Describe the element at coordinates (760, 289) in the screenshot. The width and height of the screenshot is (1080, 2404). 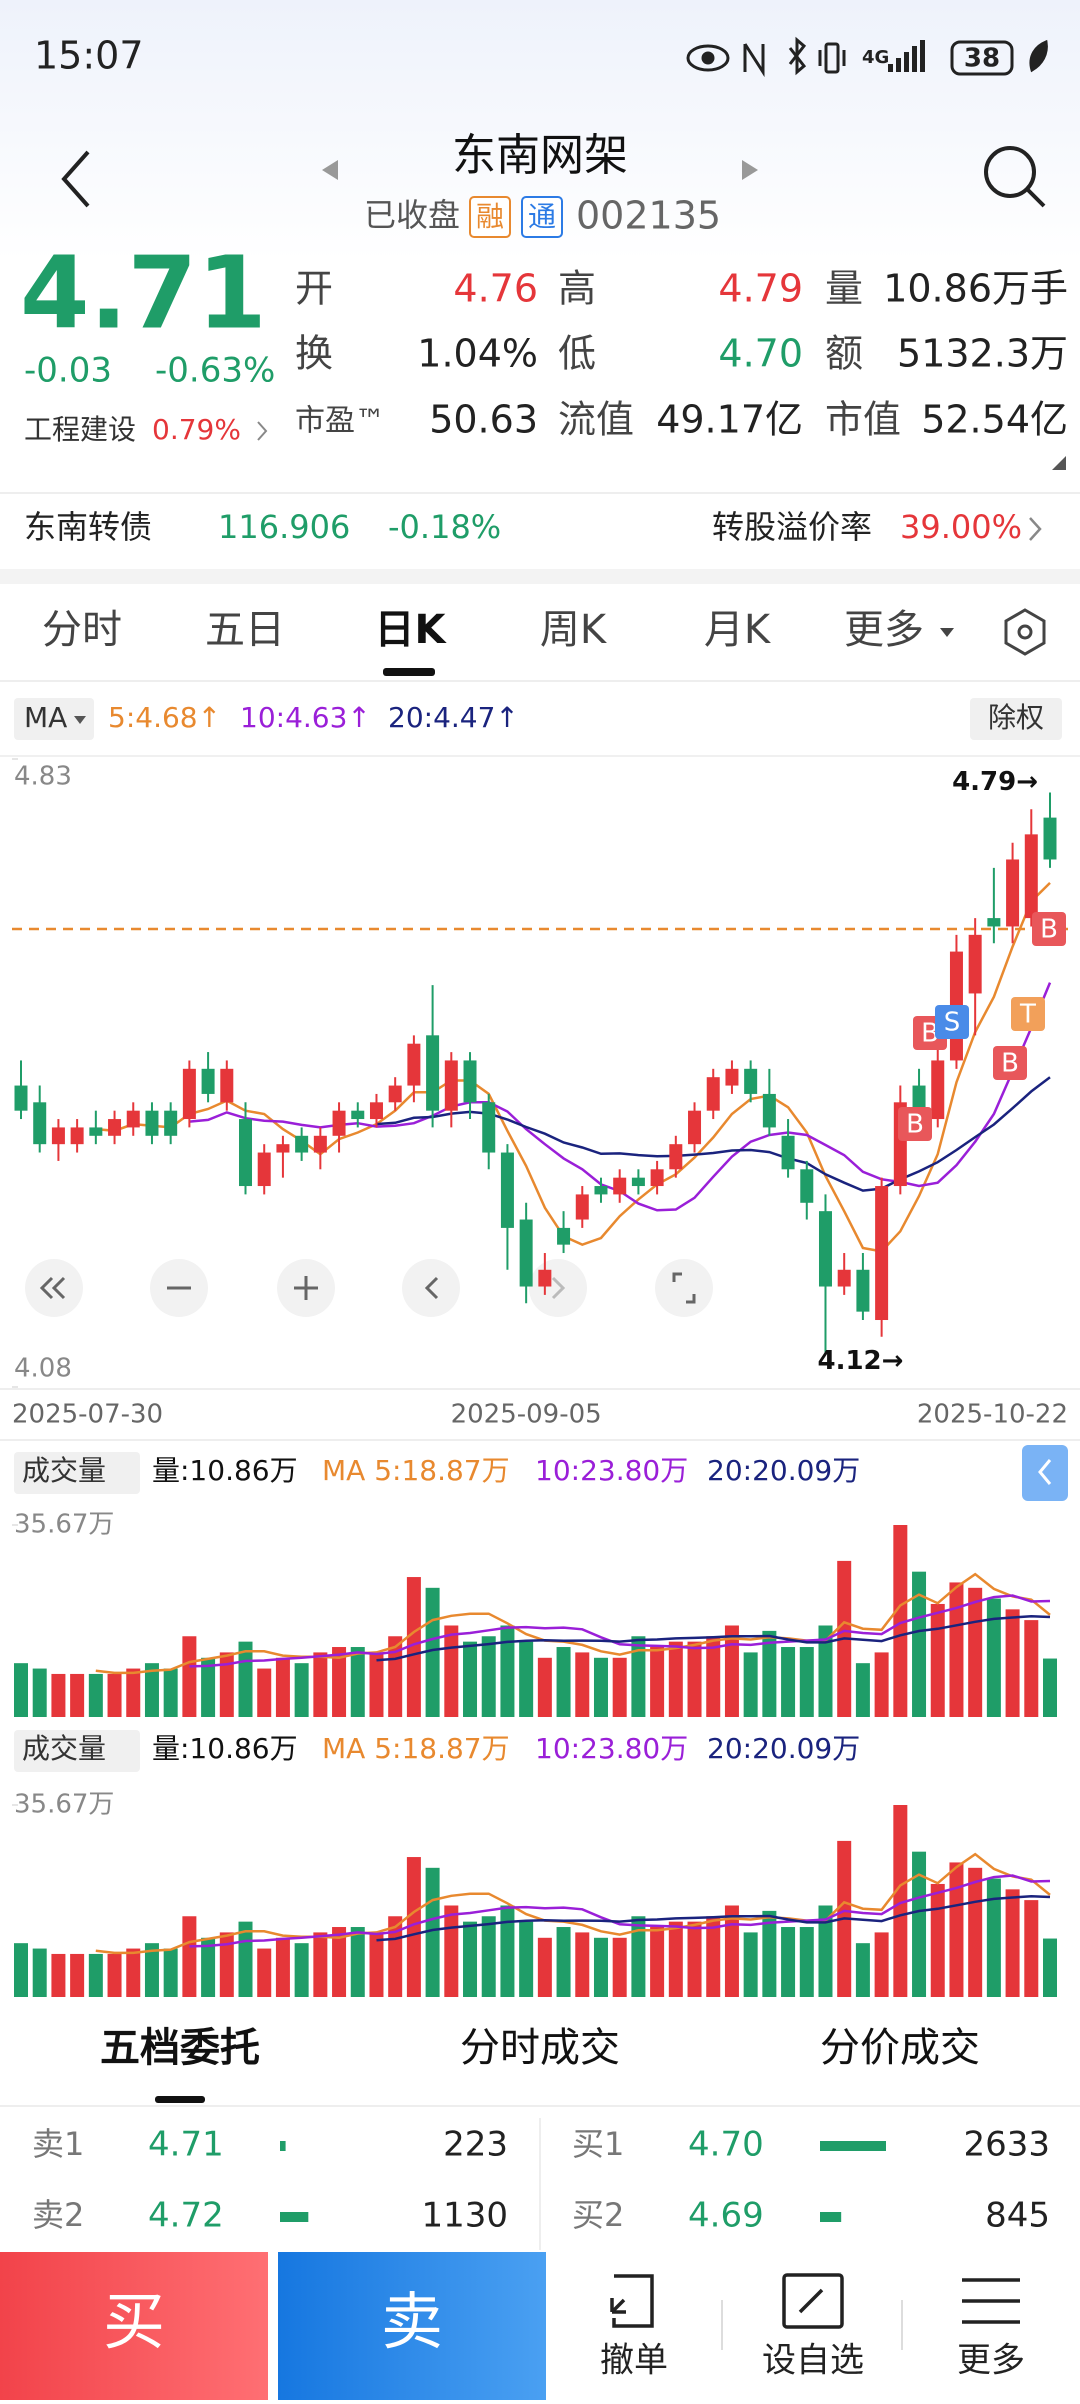
I see `stat-value: 4.79` at that location.